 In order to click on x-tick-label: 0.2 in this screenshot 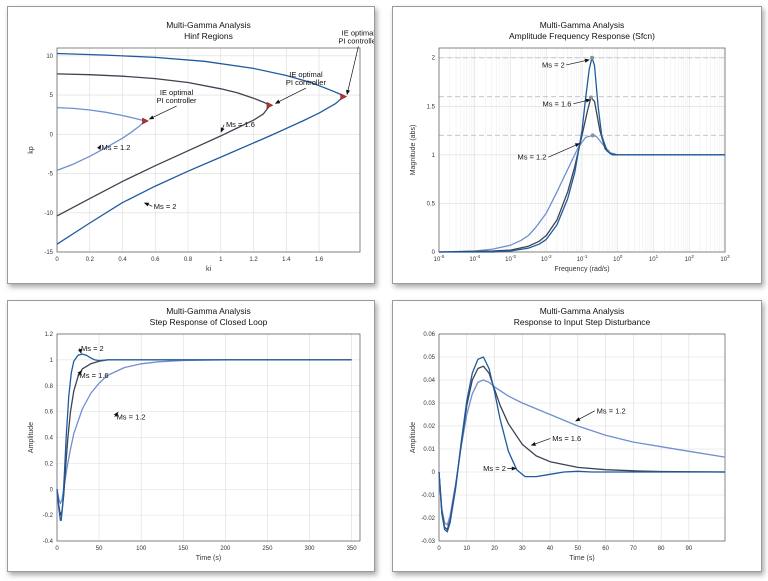, I will do `click(90, 260)`.